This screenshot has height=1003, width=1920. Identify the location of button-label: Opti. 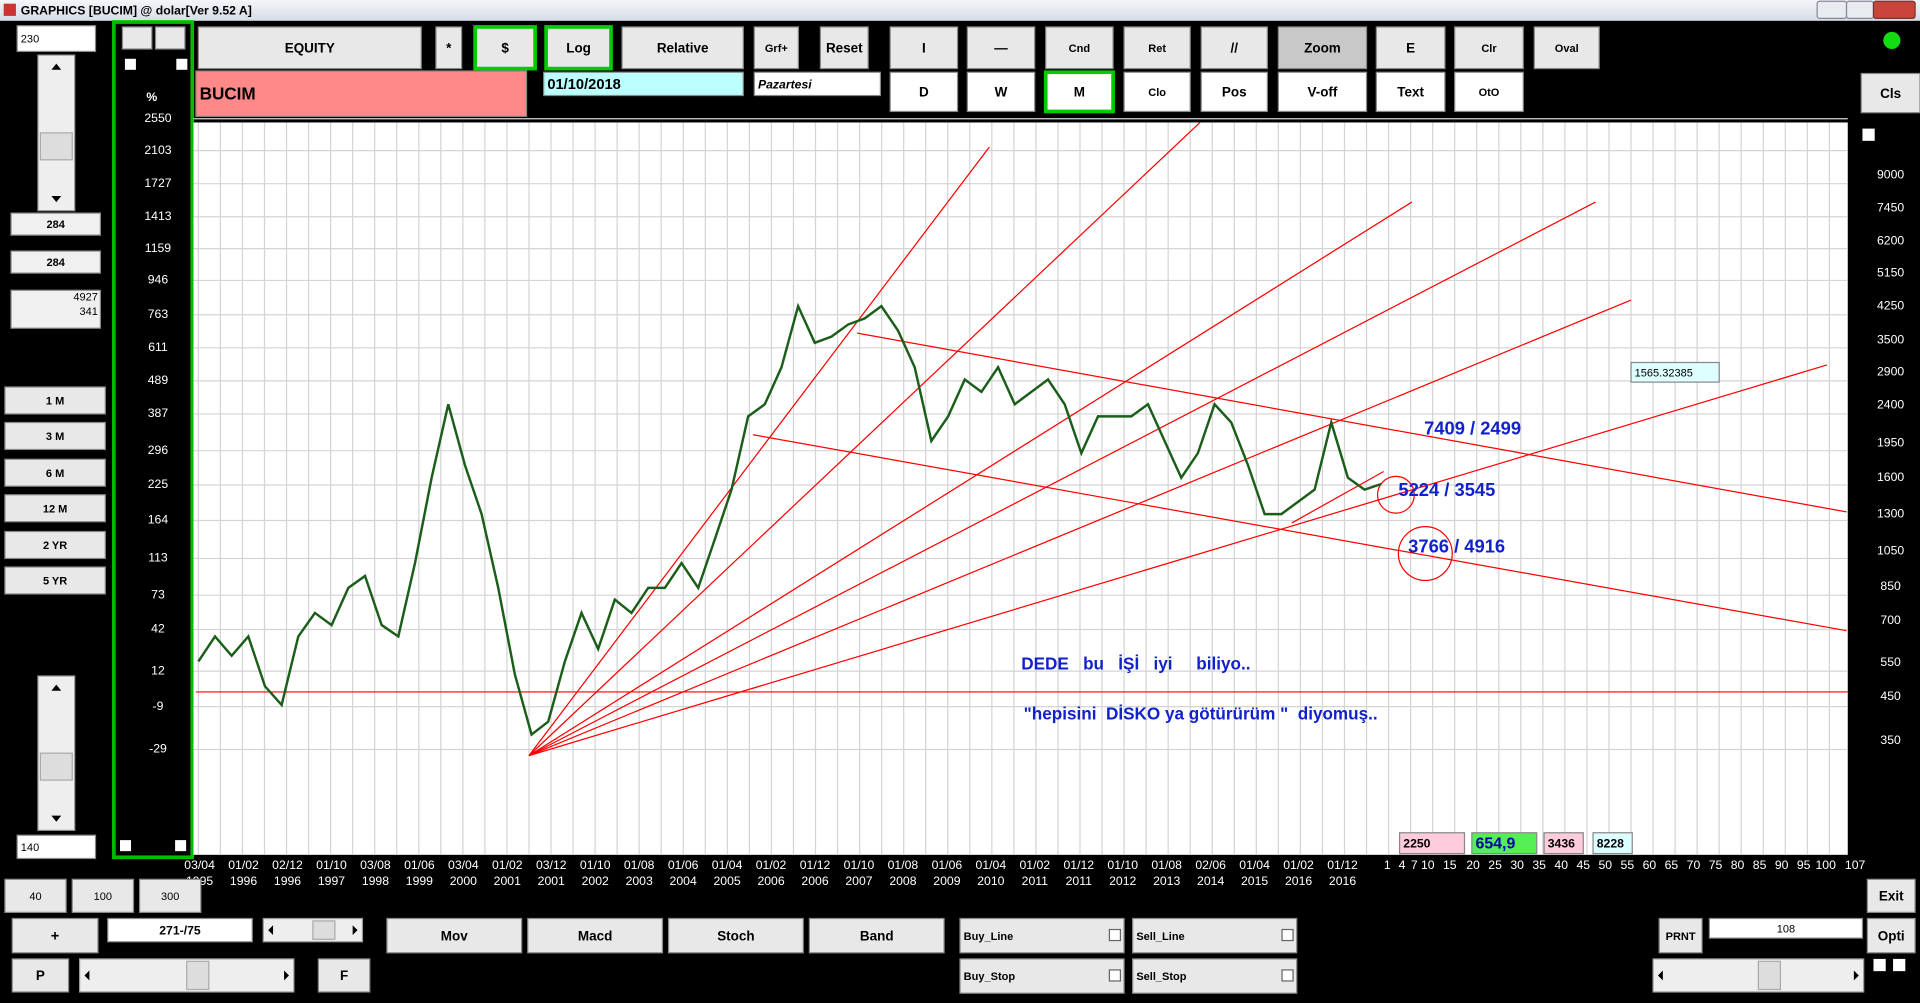
(1891, 935).